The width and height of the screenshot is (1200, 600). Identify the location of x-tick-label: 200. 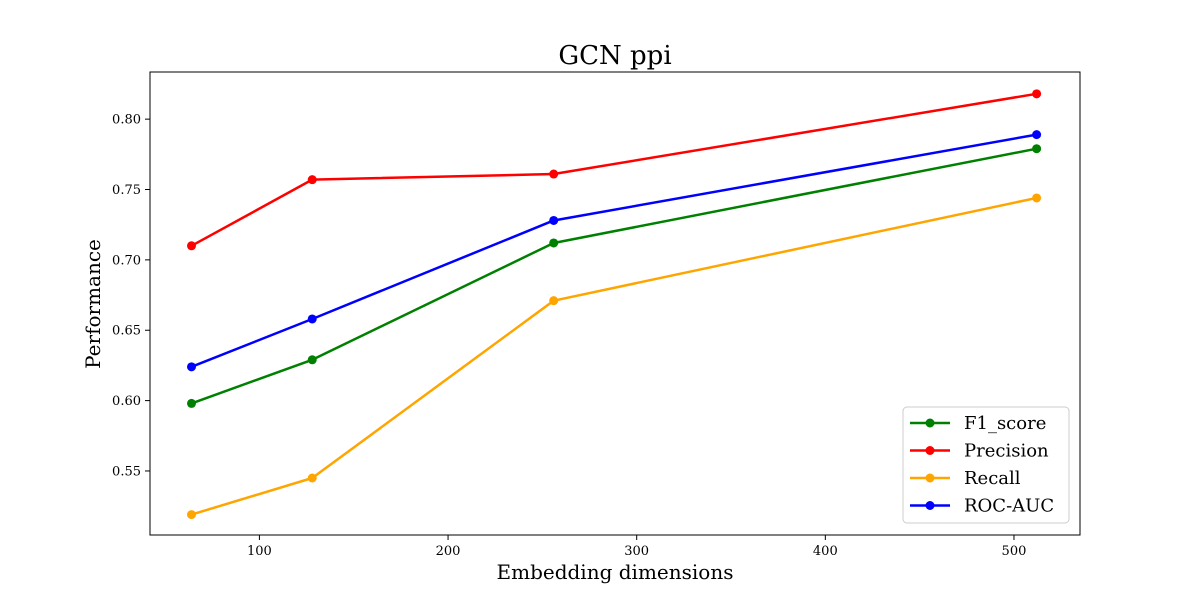
(448, 551).